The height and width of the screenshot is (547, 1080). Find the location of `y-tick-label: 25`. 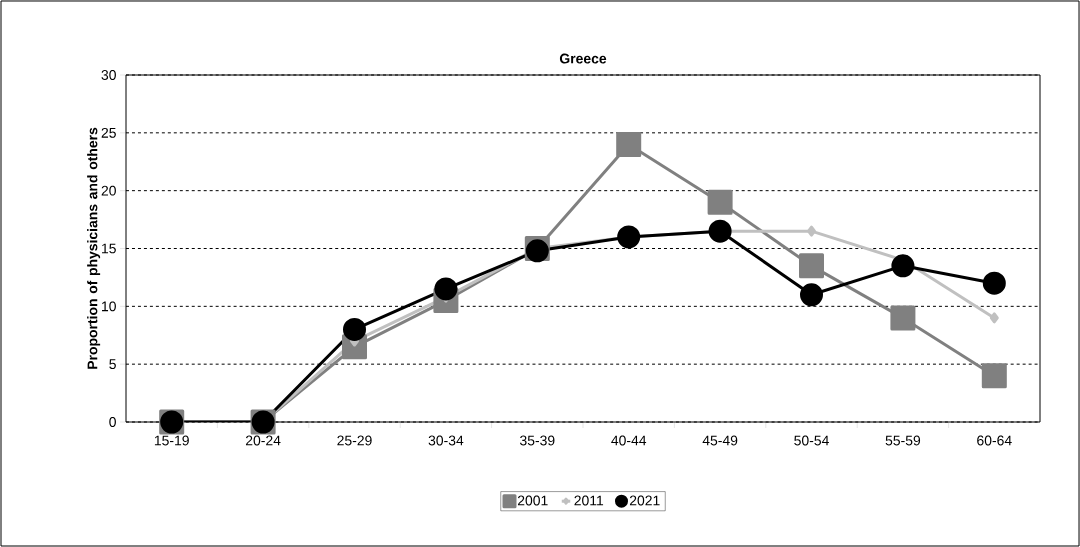

y-tick-label: 25 is located at coordinates (108, 132).